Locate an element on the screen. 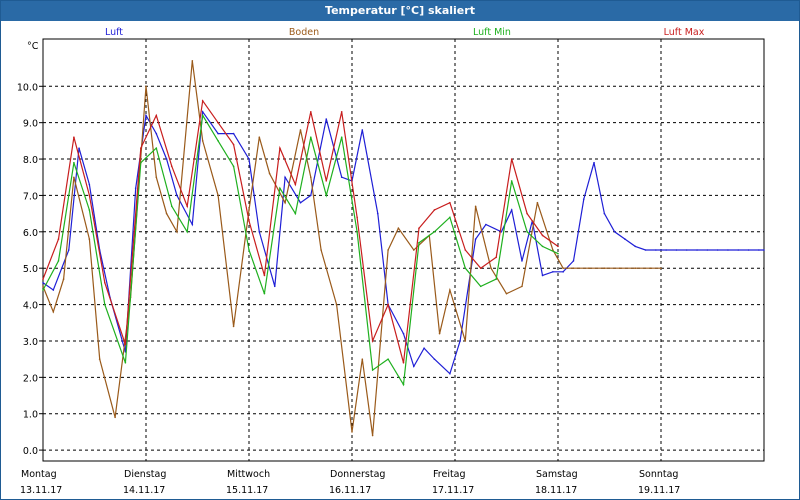 This screenshot has height=500, width=800. day-label: Donnerstag is located at coordinates (357, 474).